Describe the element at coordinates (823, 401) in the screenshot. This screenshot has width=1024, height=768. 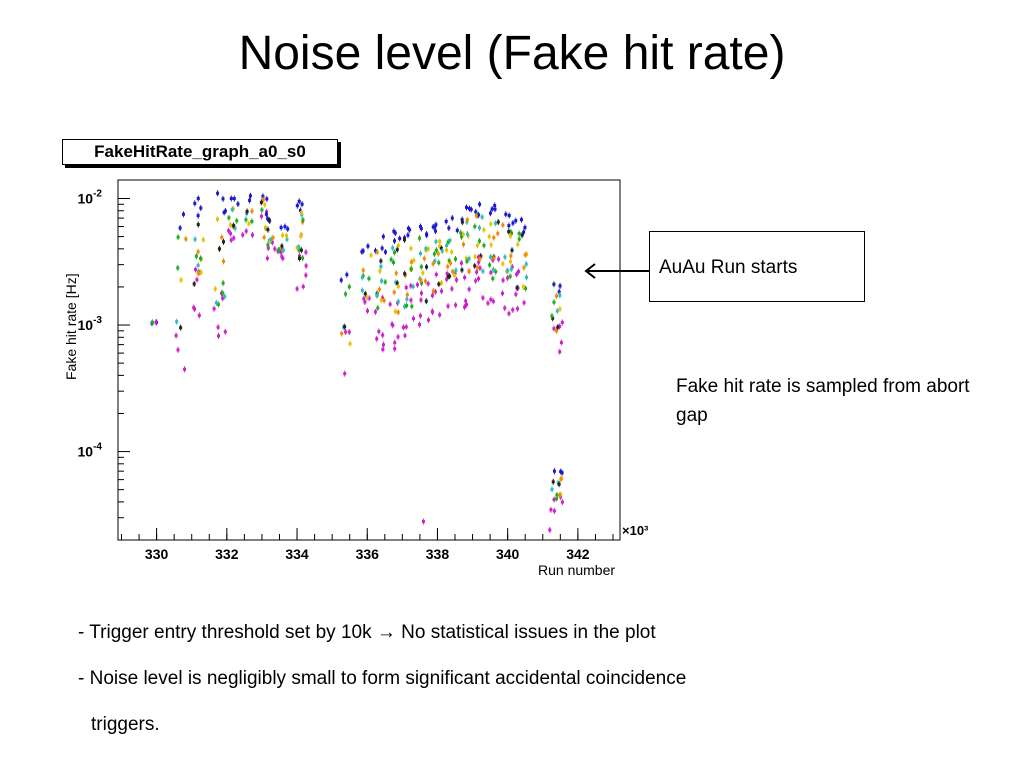
I see `note-text: Fake hit rate is sampled from abort gap` at that location.